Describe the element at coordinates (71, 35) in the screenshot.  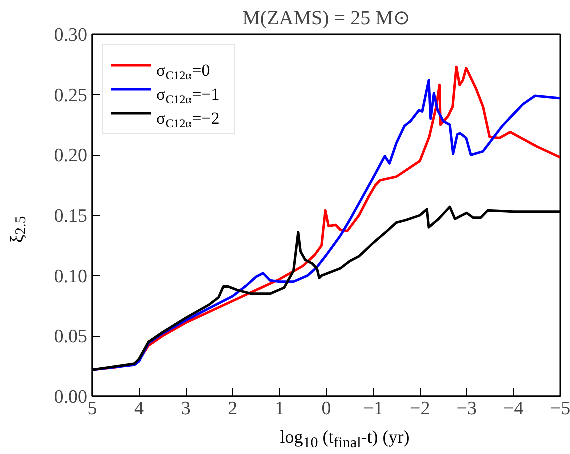
I see `y-tick-label: 0.30` at that location.